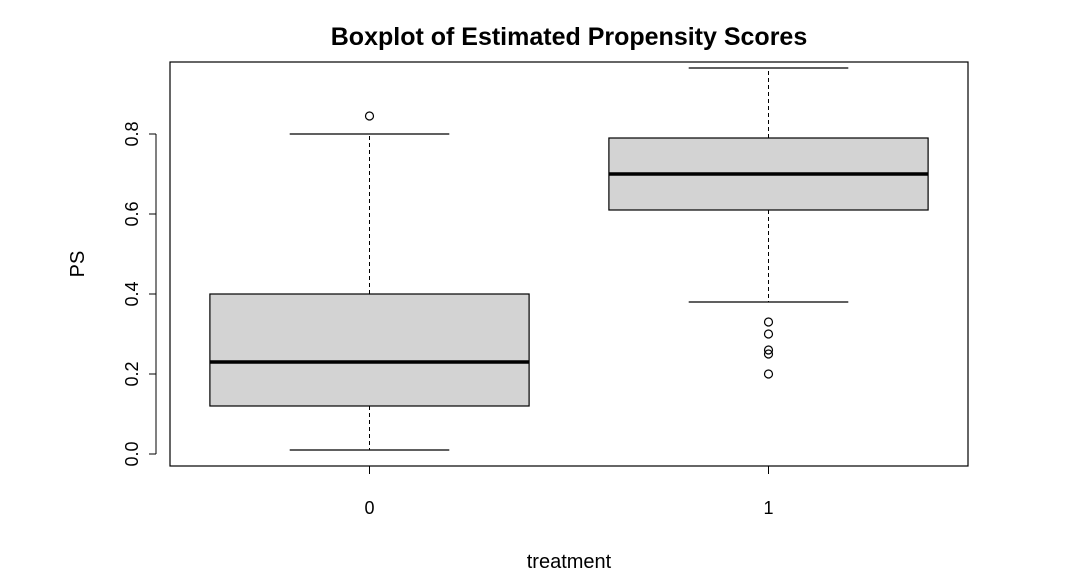 The width and height of the screenshot is (1084, 586). Describe the element at coordinates (132, 213) in the screenshot. I see `y-tick-label: 0.6` at that location.